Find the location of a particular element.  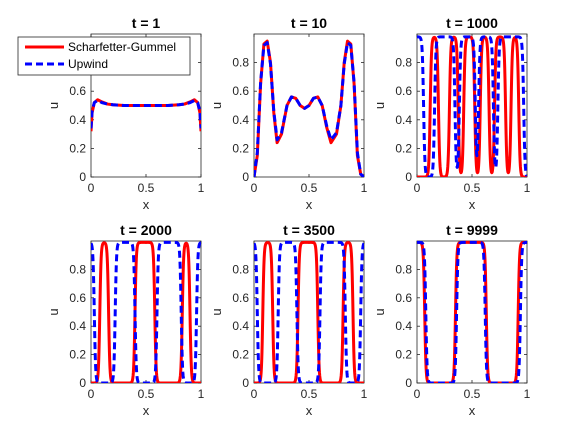

panel-5: 0 0.2 0.4 0.6 0.8 0 0.5 1 t = 3500 x u is located at coordinates (288, 320).